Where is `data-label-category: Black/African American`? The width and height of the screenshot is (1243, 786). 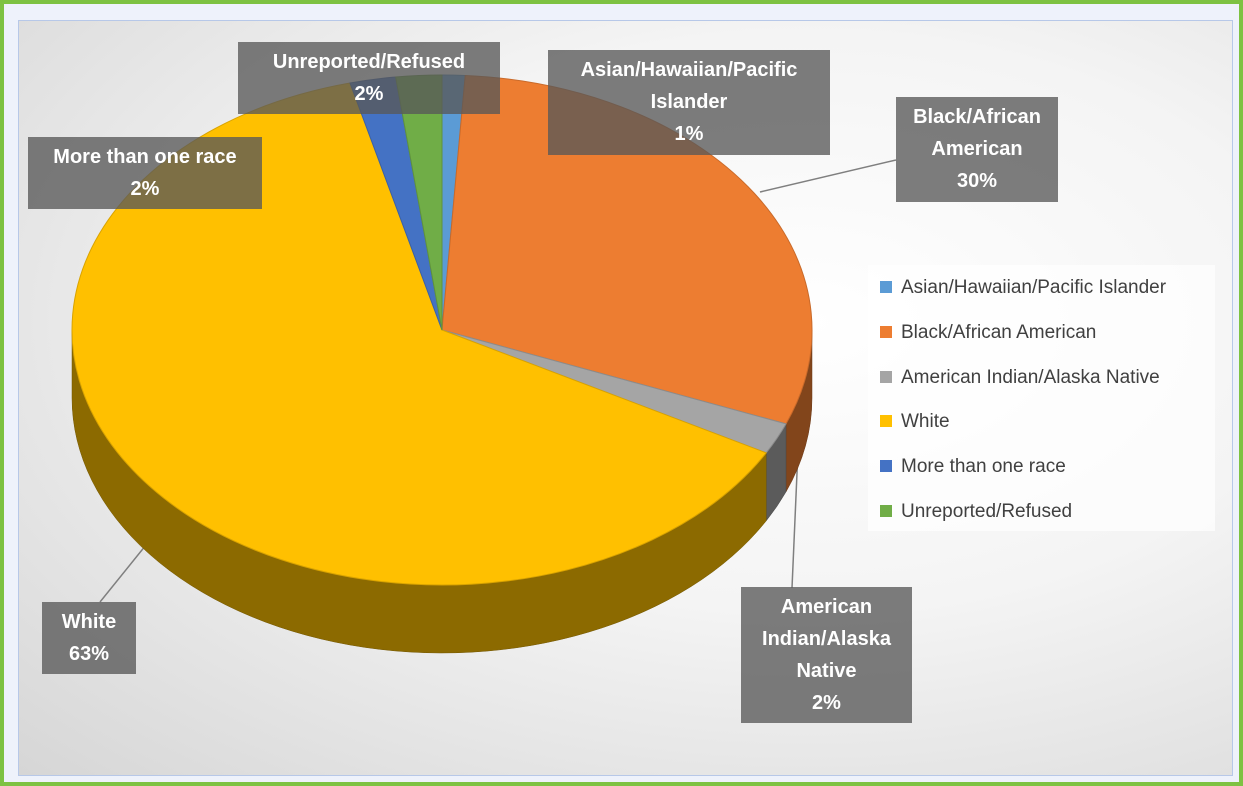 data-label-category: Black/African American is located at coordinates (977, 133).